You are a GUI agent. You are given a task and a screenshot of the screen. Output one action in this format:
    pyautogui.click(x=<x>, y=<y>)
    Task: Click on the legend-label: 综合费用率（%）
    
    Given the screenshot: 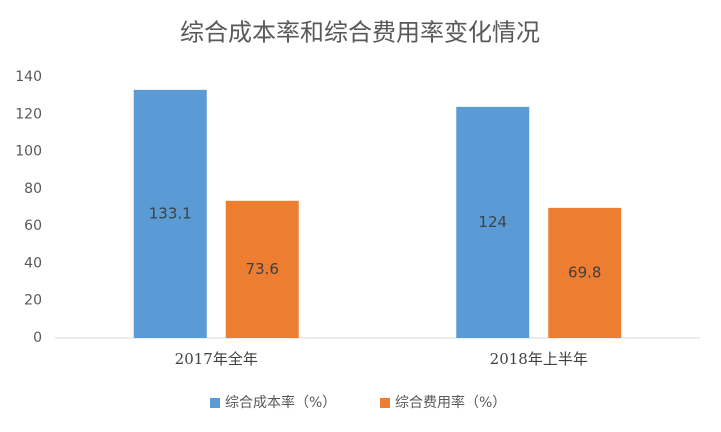 What is the action you would take?
    pyautogui.click(x=450, y=402)
    